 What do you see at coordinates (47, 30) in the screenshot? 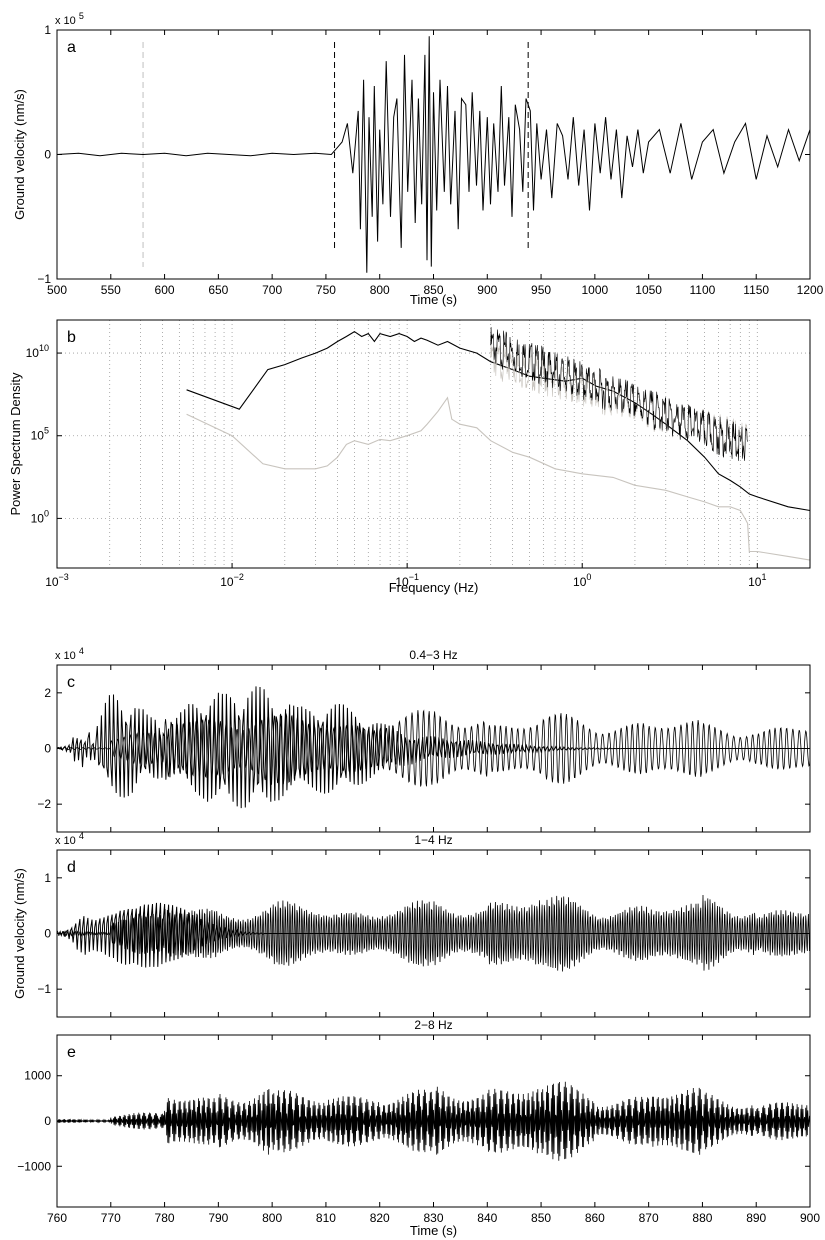
I see `panel-a-ytick-label-2: 1` at bounding box center [47, 30].